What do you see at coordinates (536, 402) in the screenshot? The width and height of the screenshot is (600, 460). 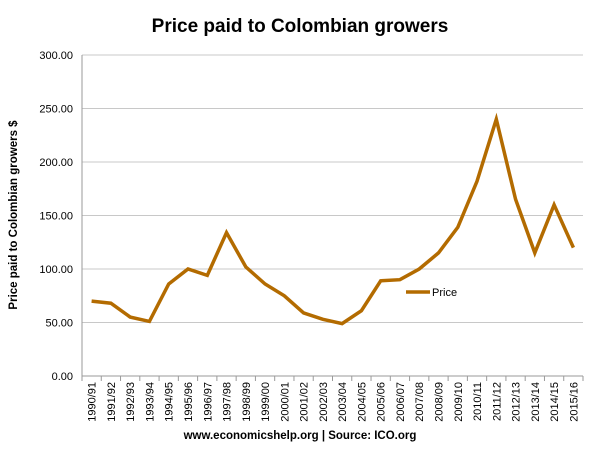 I see `x-tick-label: 2013/14` at bounding box center [536, 402].